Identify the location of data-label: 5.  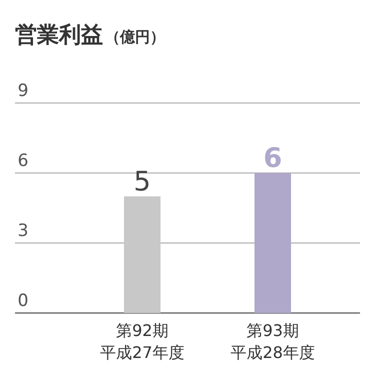
(142, 182).